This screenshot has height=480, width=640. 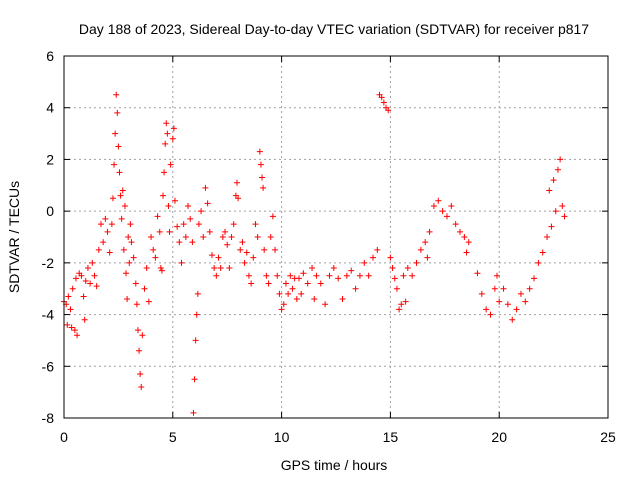 I want to click on y-tick-label: 2, so click(x=50, y=159).